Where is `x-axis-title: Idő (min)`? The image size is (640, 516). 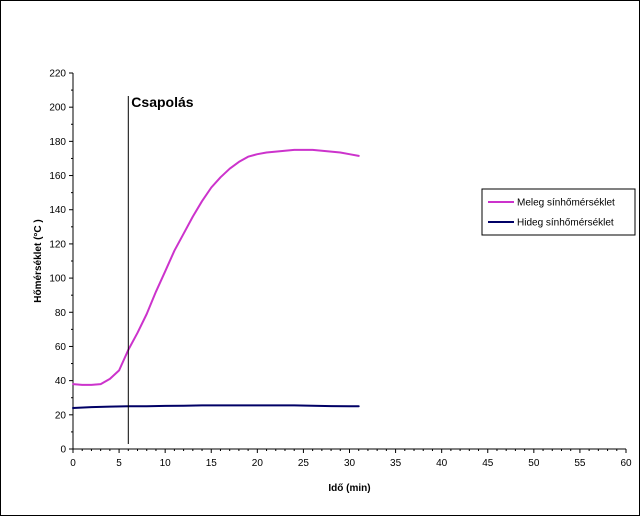 x-axis-title: Idő (min) is located at coordinates (349, 488).